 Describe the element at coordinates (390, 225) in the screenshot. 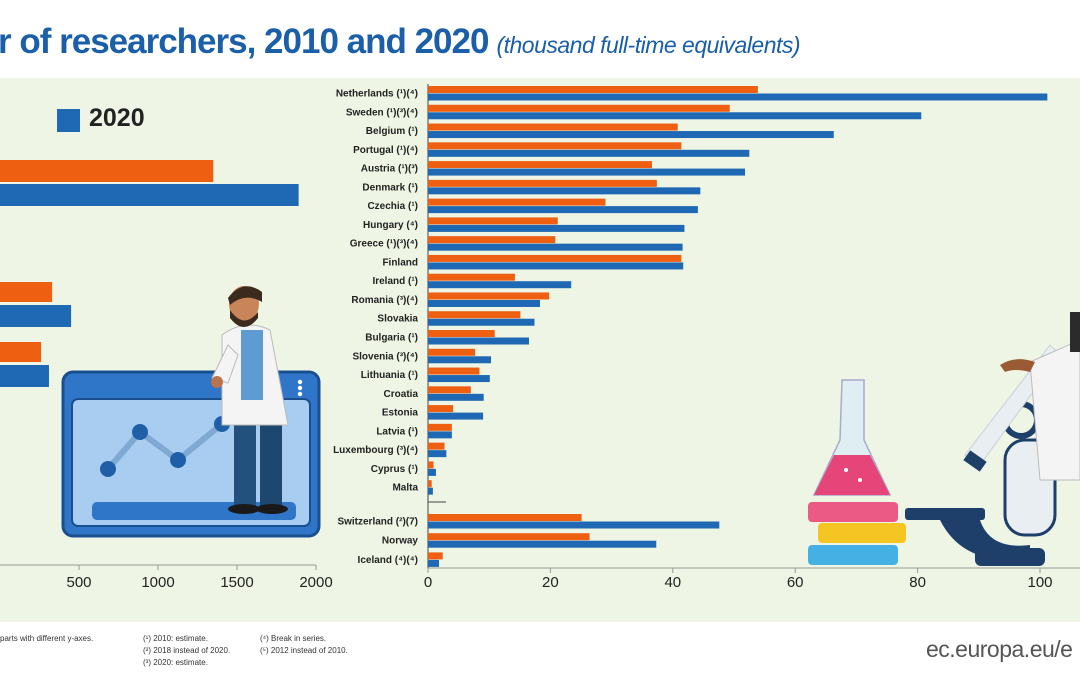

I see `category-label-7: Hungary (⁴)` at that location.